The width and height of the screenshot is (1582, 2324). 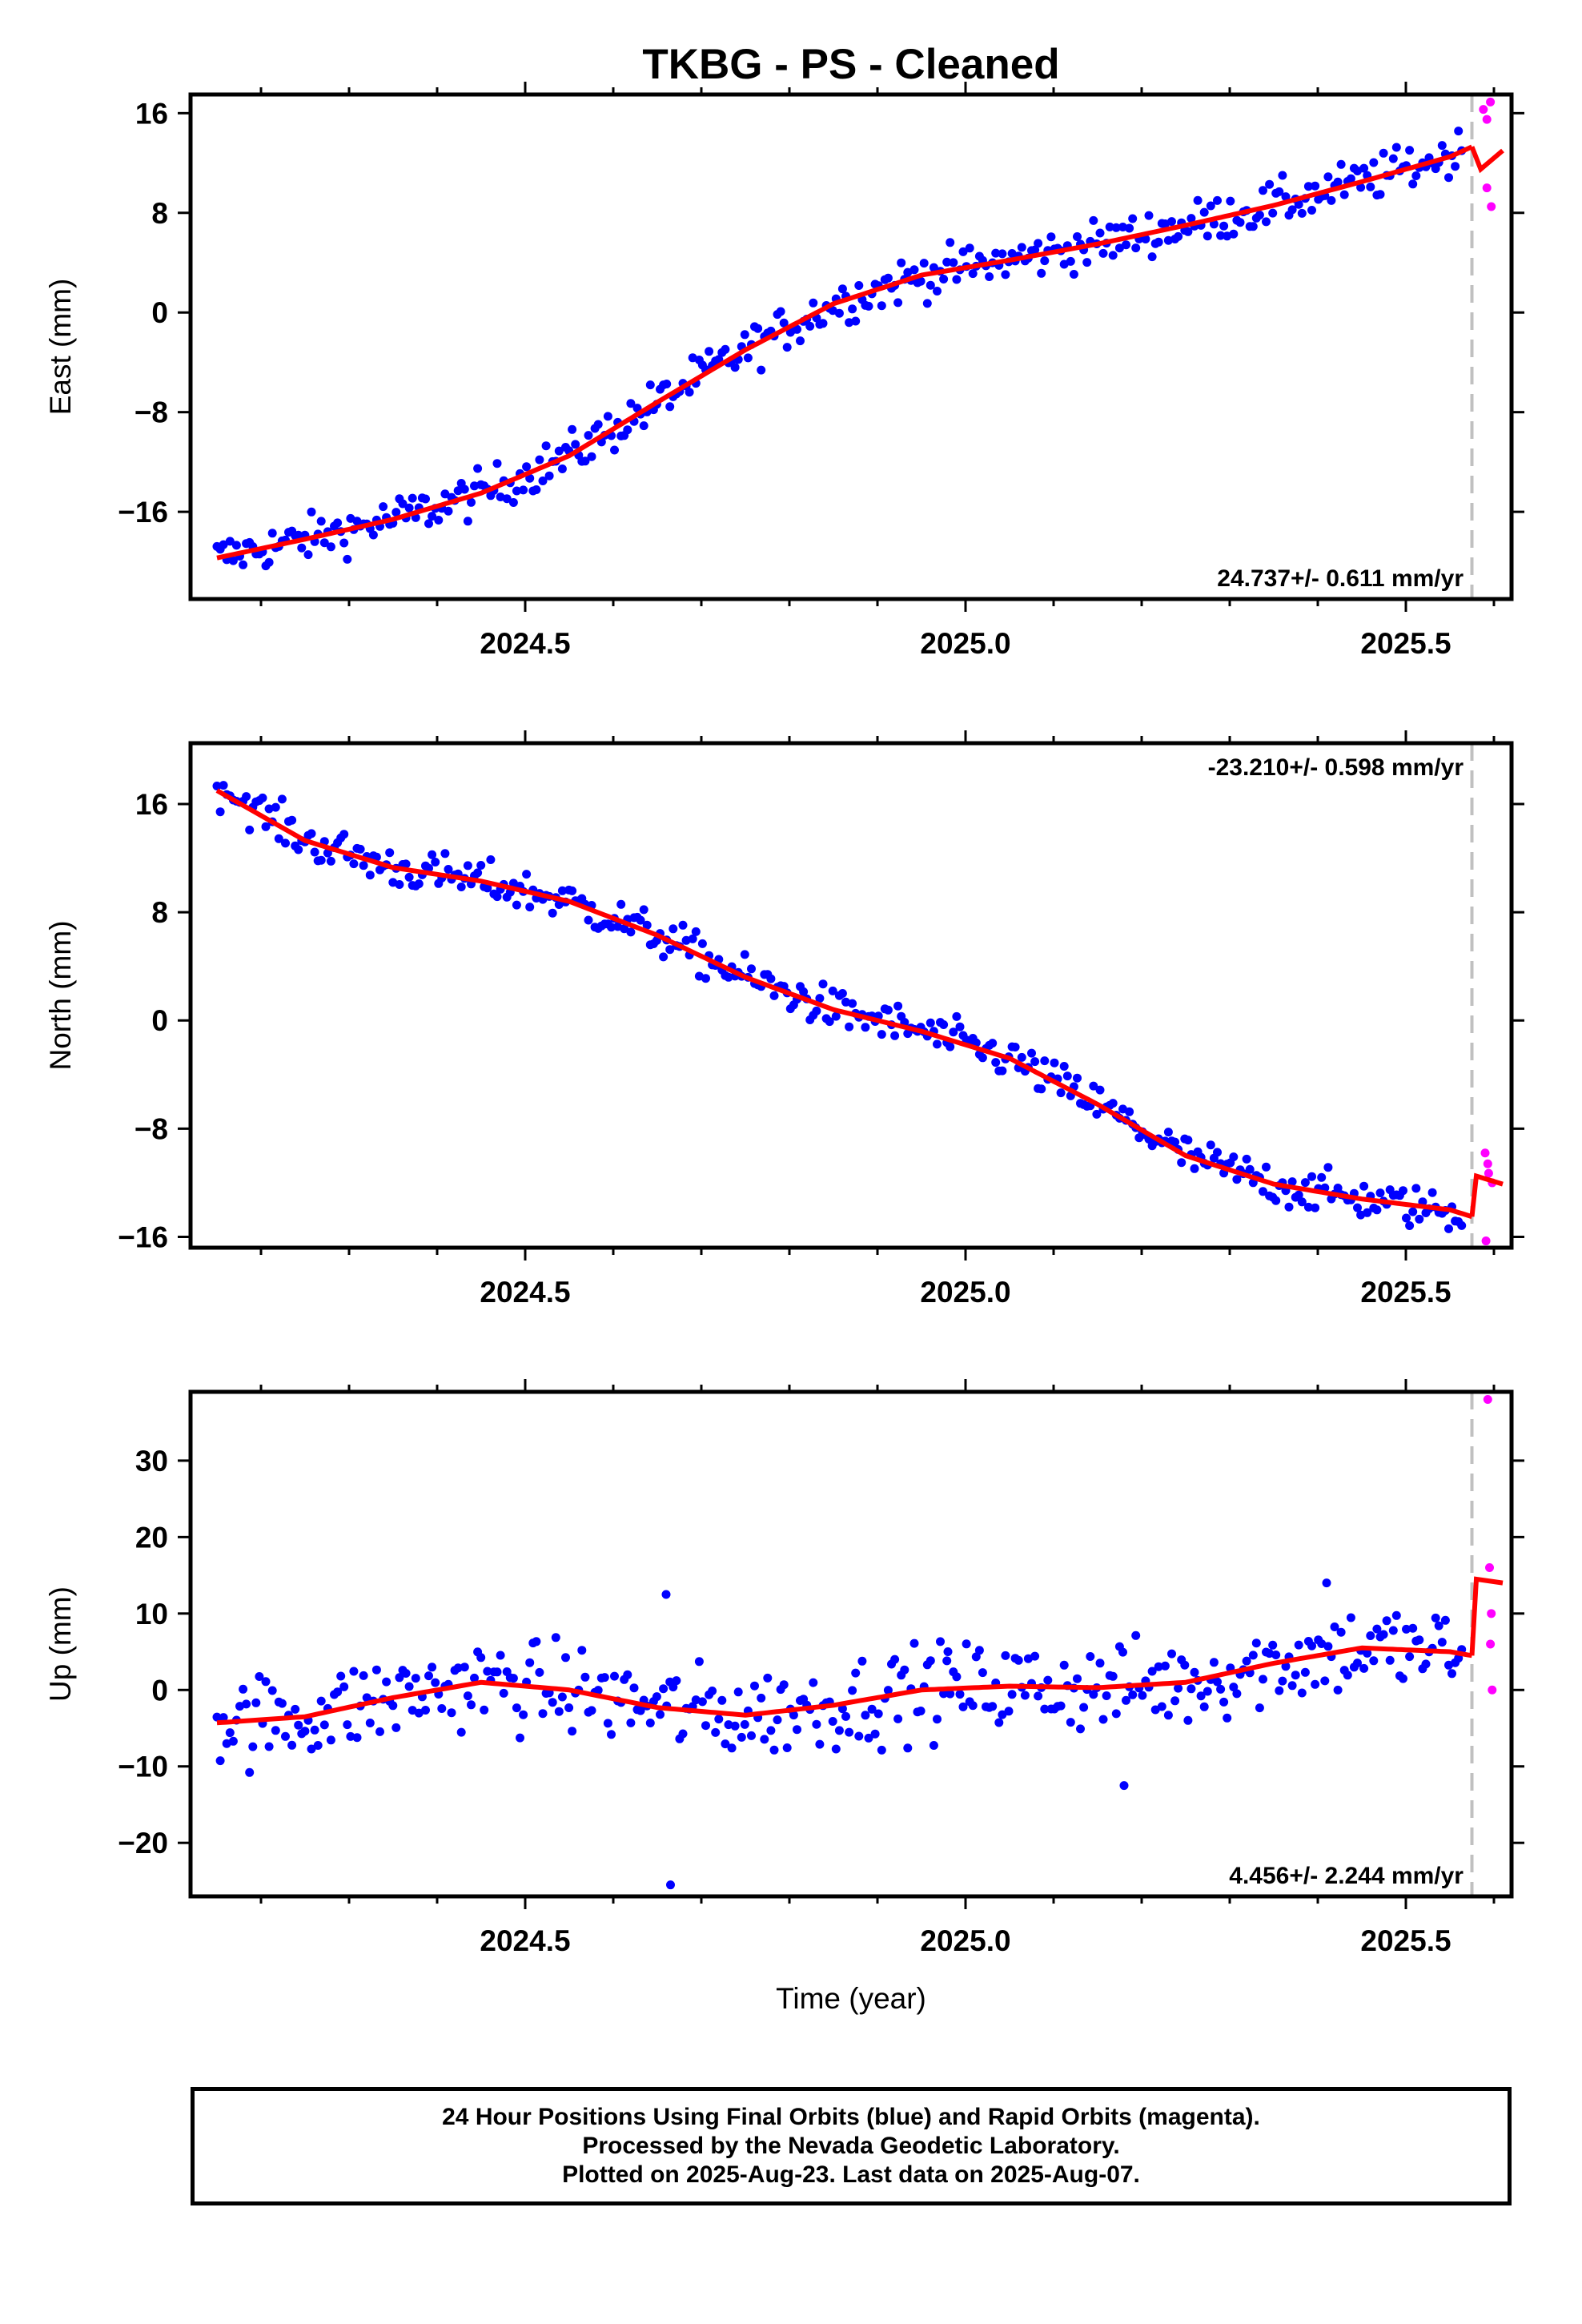 I want to click on model-fit-after-break, so click(x=1487, y=1616).